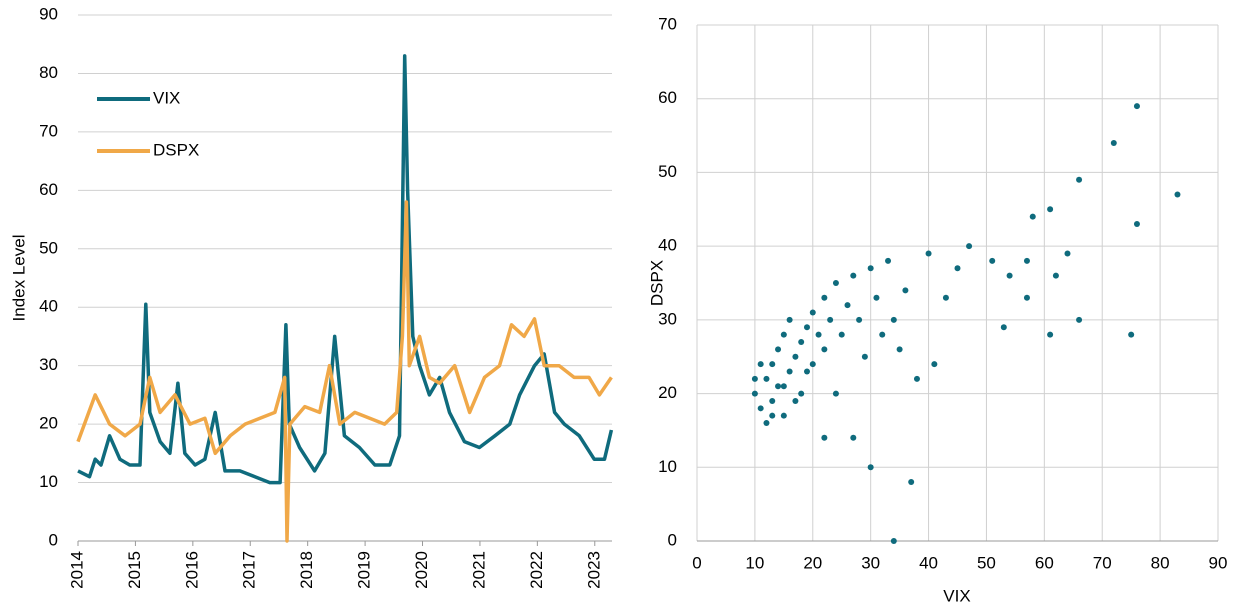 The width and height of the screenshot is (1243, 609). I want to click on x-tick-label: 30, so click(870, 562).